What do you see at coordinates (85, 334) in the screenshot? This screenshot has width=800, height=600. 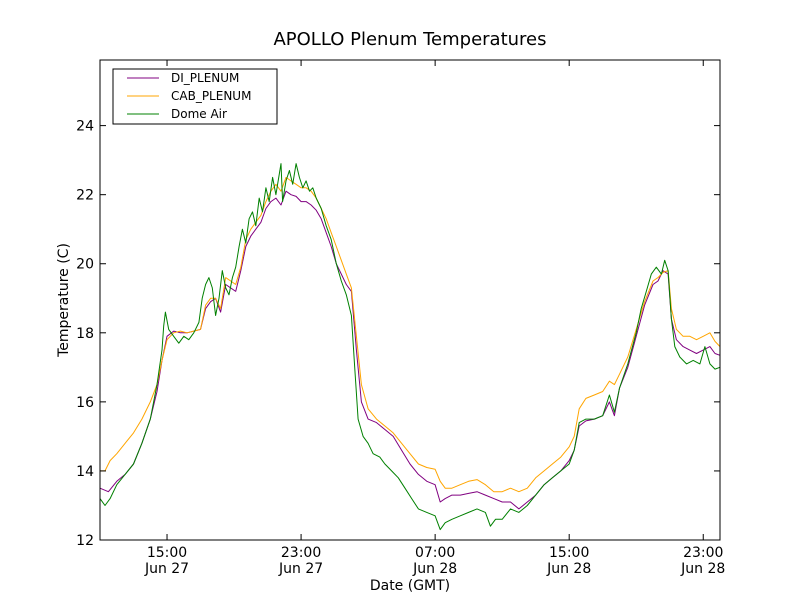 I see `y-tick-label: 18` at bounding box center [85, 334].